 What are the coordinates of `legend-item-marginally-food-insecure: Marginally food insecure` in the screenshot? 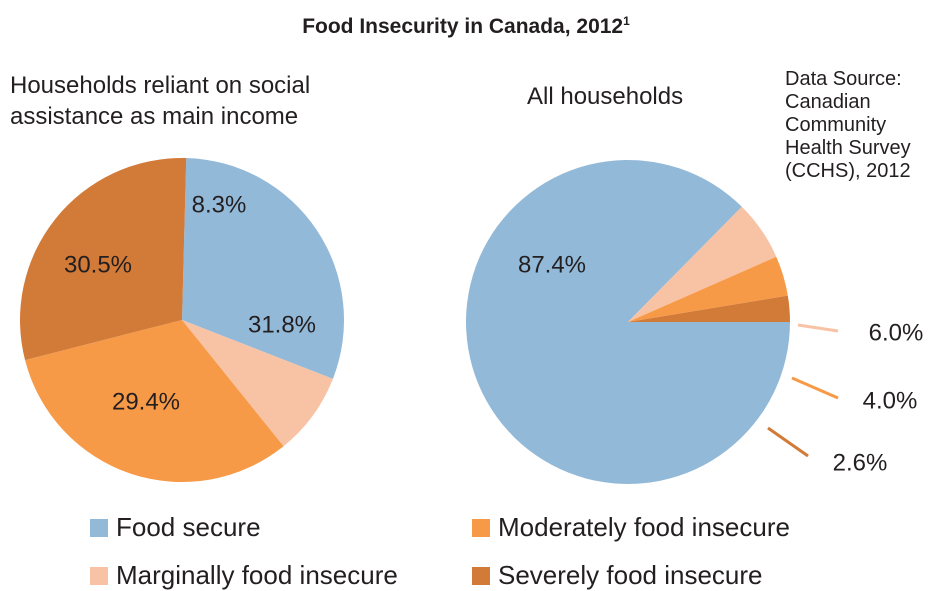 It's located at (244, 575).